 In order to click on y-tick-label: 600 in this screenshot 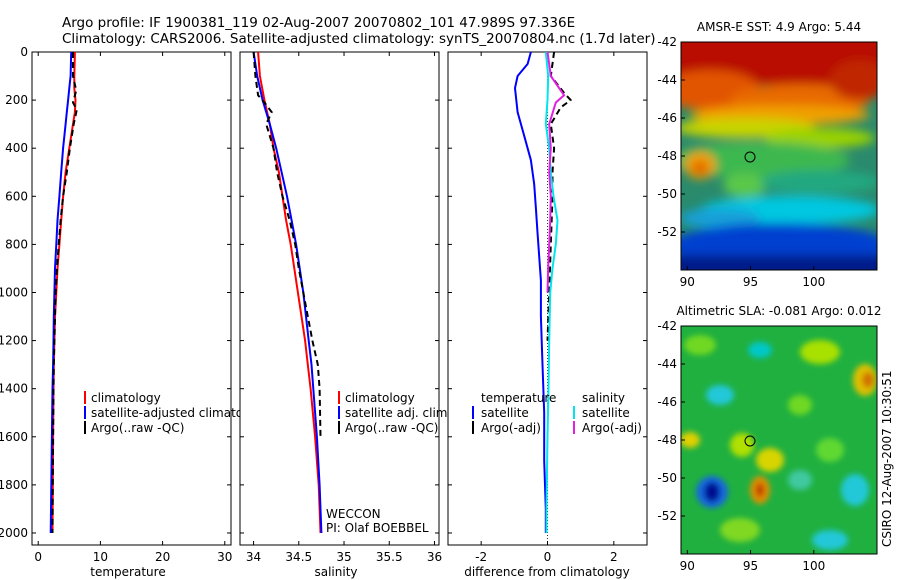, I will do `click(16, 196)`.